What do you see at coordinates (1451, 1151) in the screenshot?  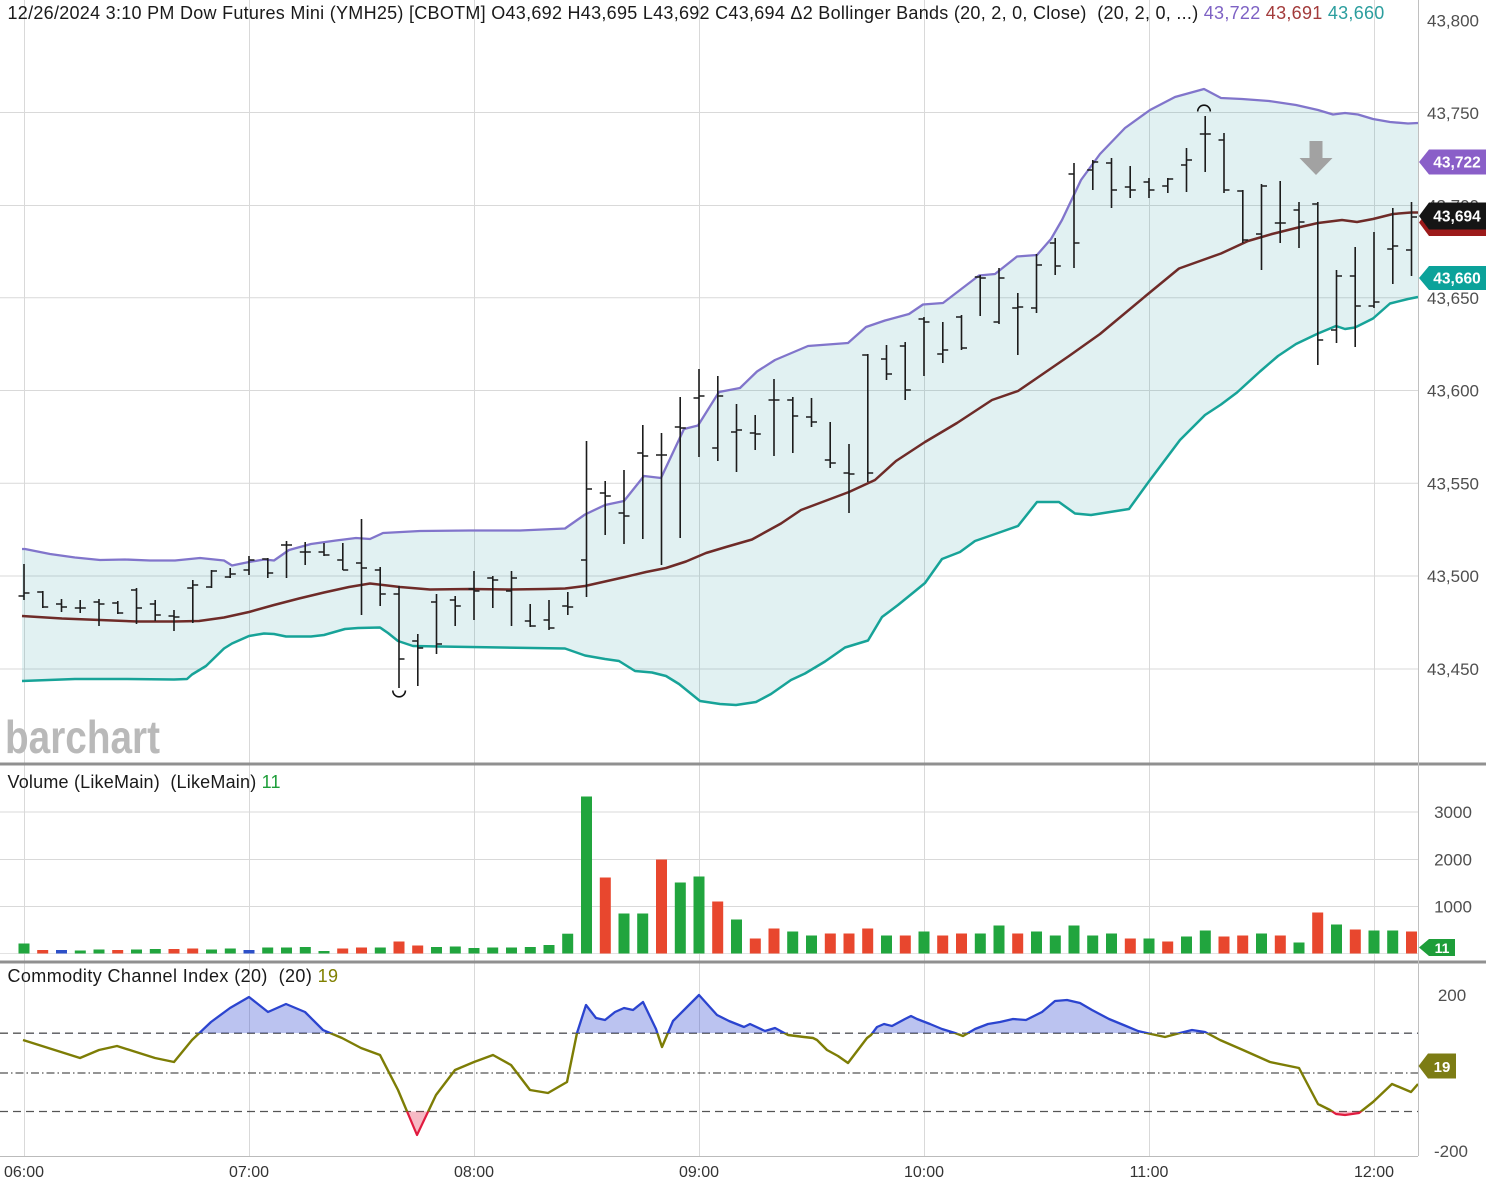 I see `svg-text: -200` at bounding box center [1451, 1151].